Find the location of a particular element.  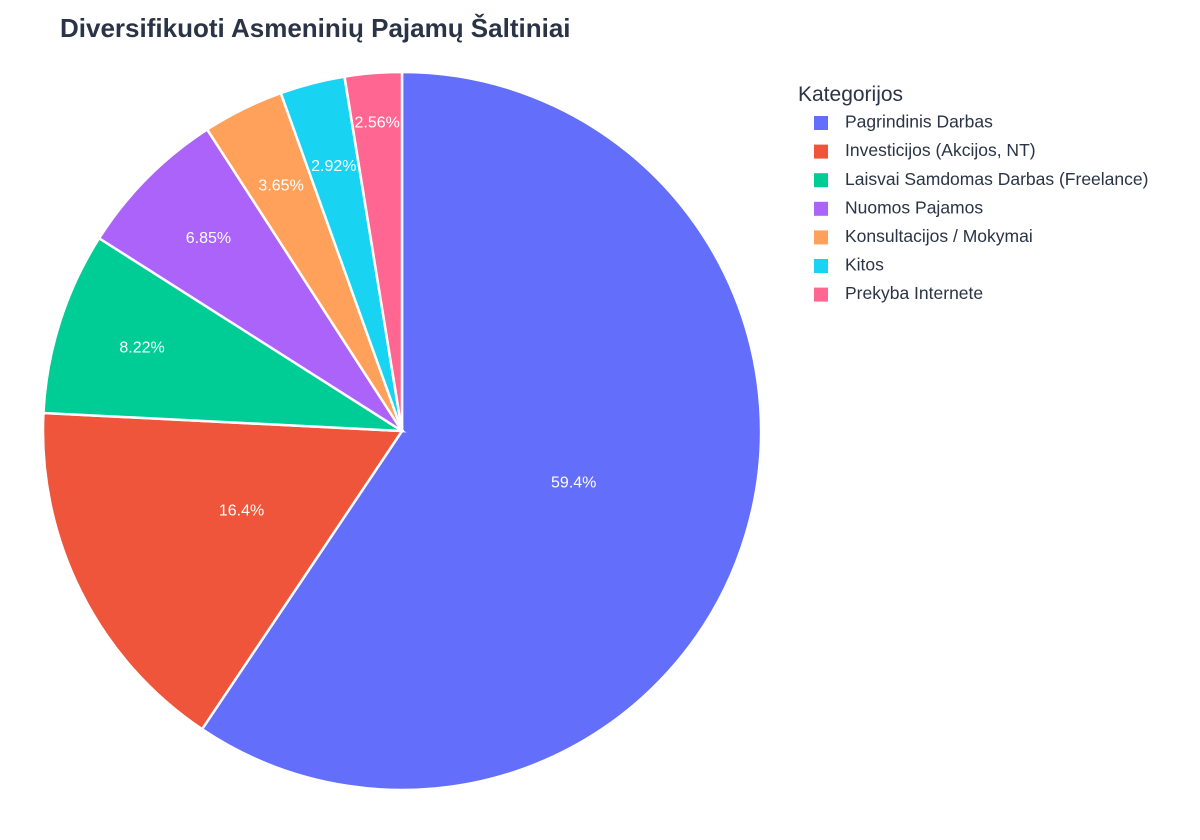

legend-item-investicijos-akcijos-nt: Investicijos (Akcijos, NT) is located at coordinates (925, 150).